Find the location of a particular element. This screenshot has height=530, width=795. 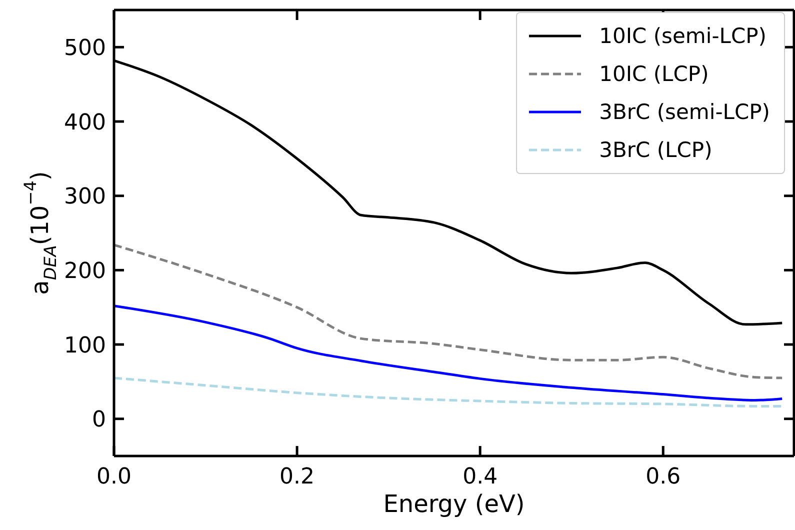

y-tick-label: 200 is located at coordinates (85, 271).